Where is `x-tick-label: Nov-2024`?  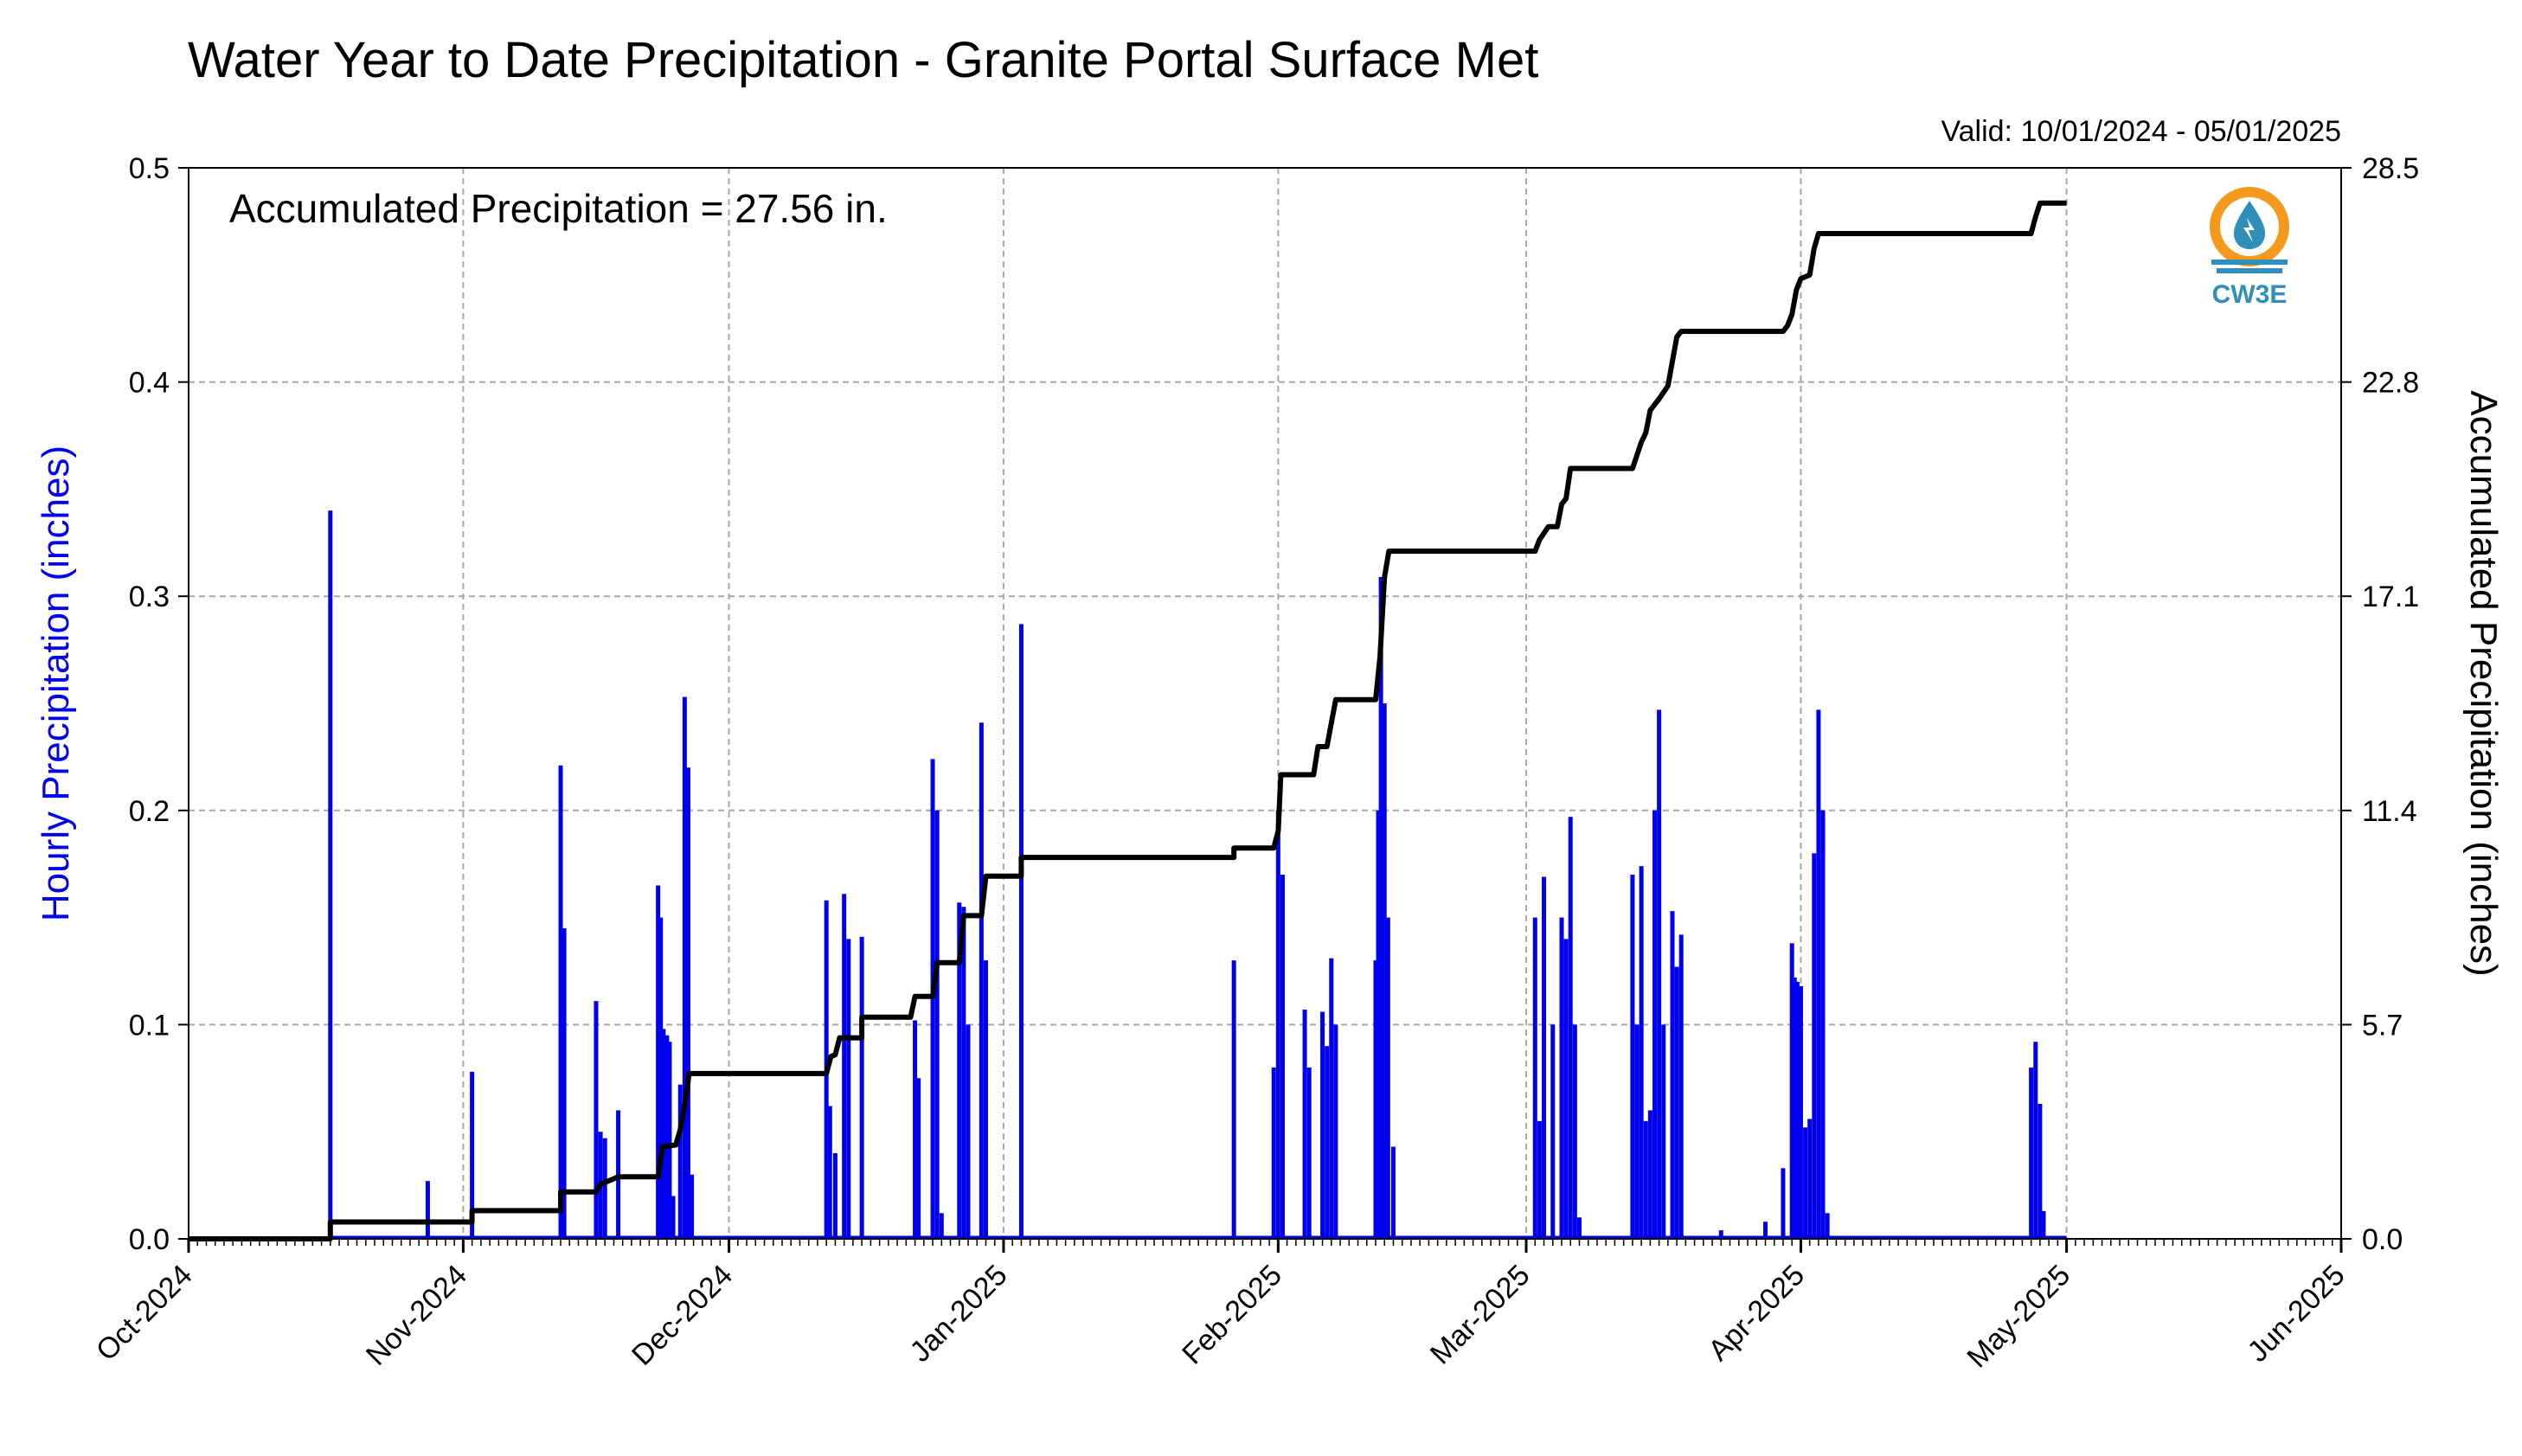
x-tick-label: Nov-2024 is located at coordinates (416, 1315).